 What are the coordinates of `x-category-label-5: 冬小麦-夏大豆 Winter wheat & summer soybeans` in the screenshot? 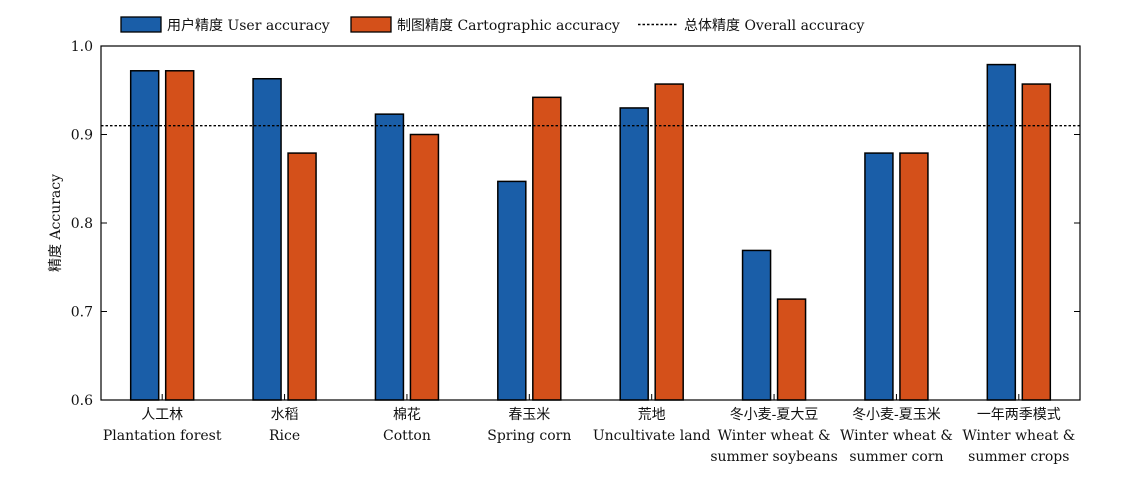 It's located at (774, 436).